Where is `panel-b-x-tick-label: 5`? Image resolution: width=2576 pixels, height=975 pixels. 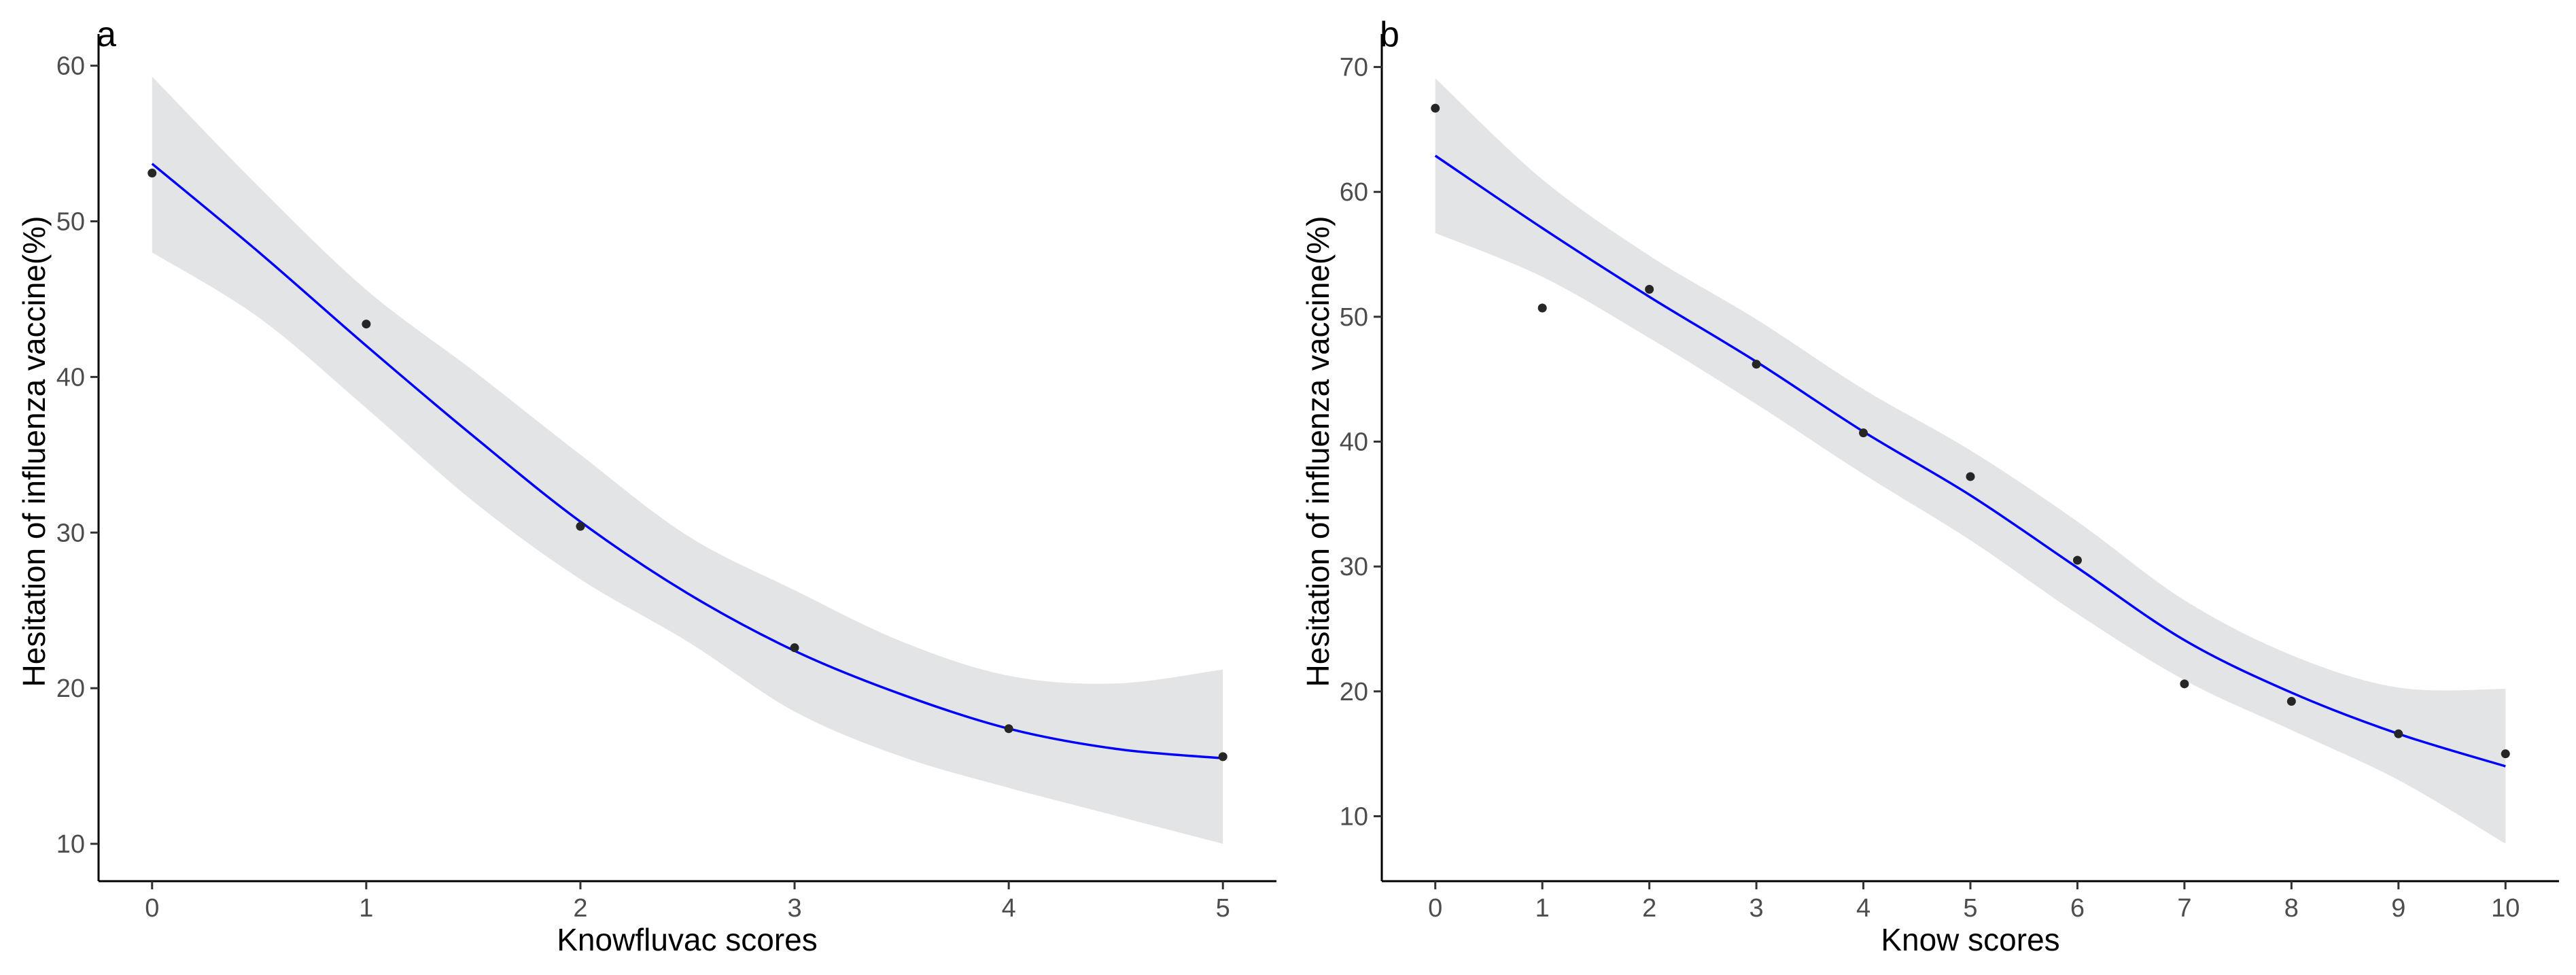 panel-b-x-tick-label: 5 is located at coordinates (1970, 908).